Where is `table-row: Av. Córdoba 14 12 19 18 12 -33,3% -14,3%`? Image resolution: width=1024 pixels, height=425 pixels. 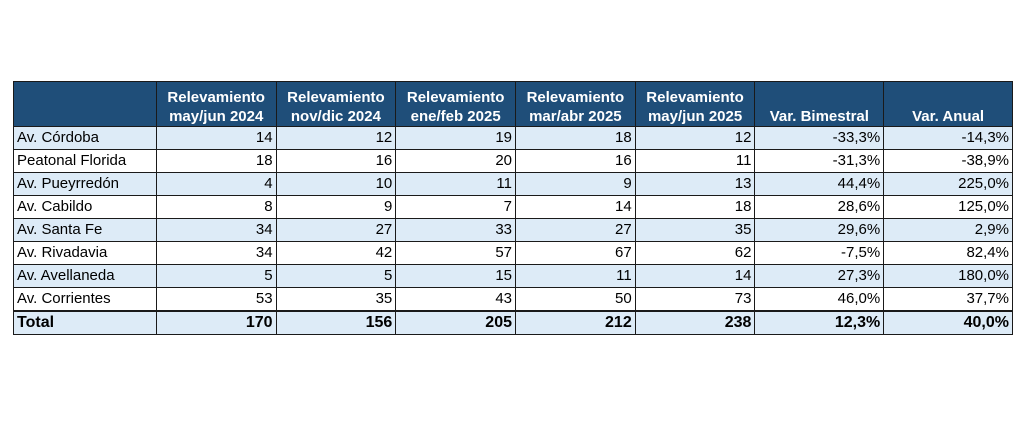
table-row: Av. Córdoba 14 12 19 18 12 -33,3% -14,3% is located at coordinates (513, 138).